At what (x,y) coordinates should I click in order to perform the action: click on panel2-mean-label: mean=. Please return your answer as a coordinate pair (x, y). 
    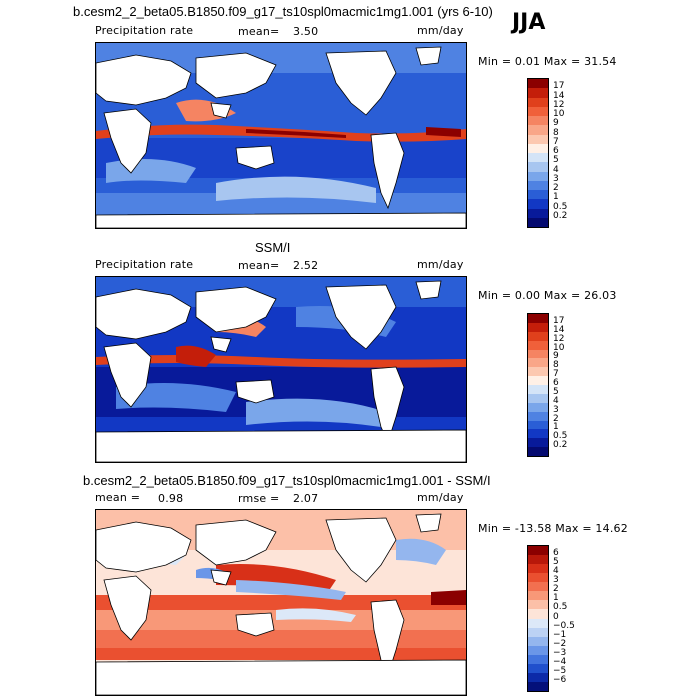
    Looking at the image, I should click on (259, 265).